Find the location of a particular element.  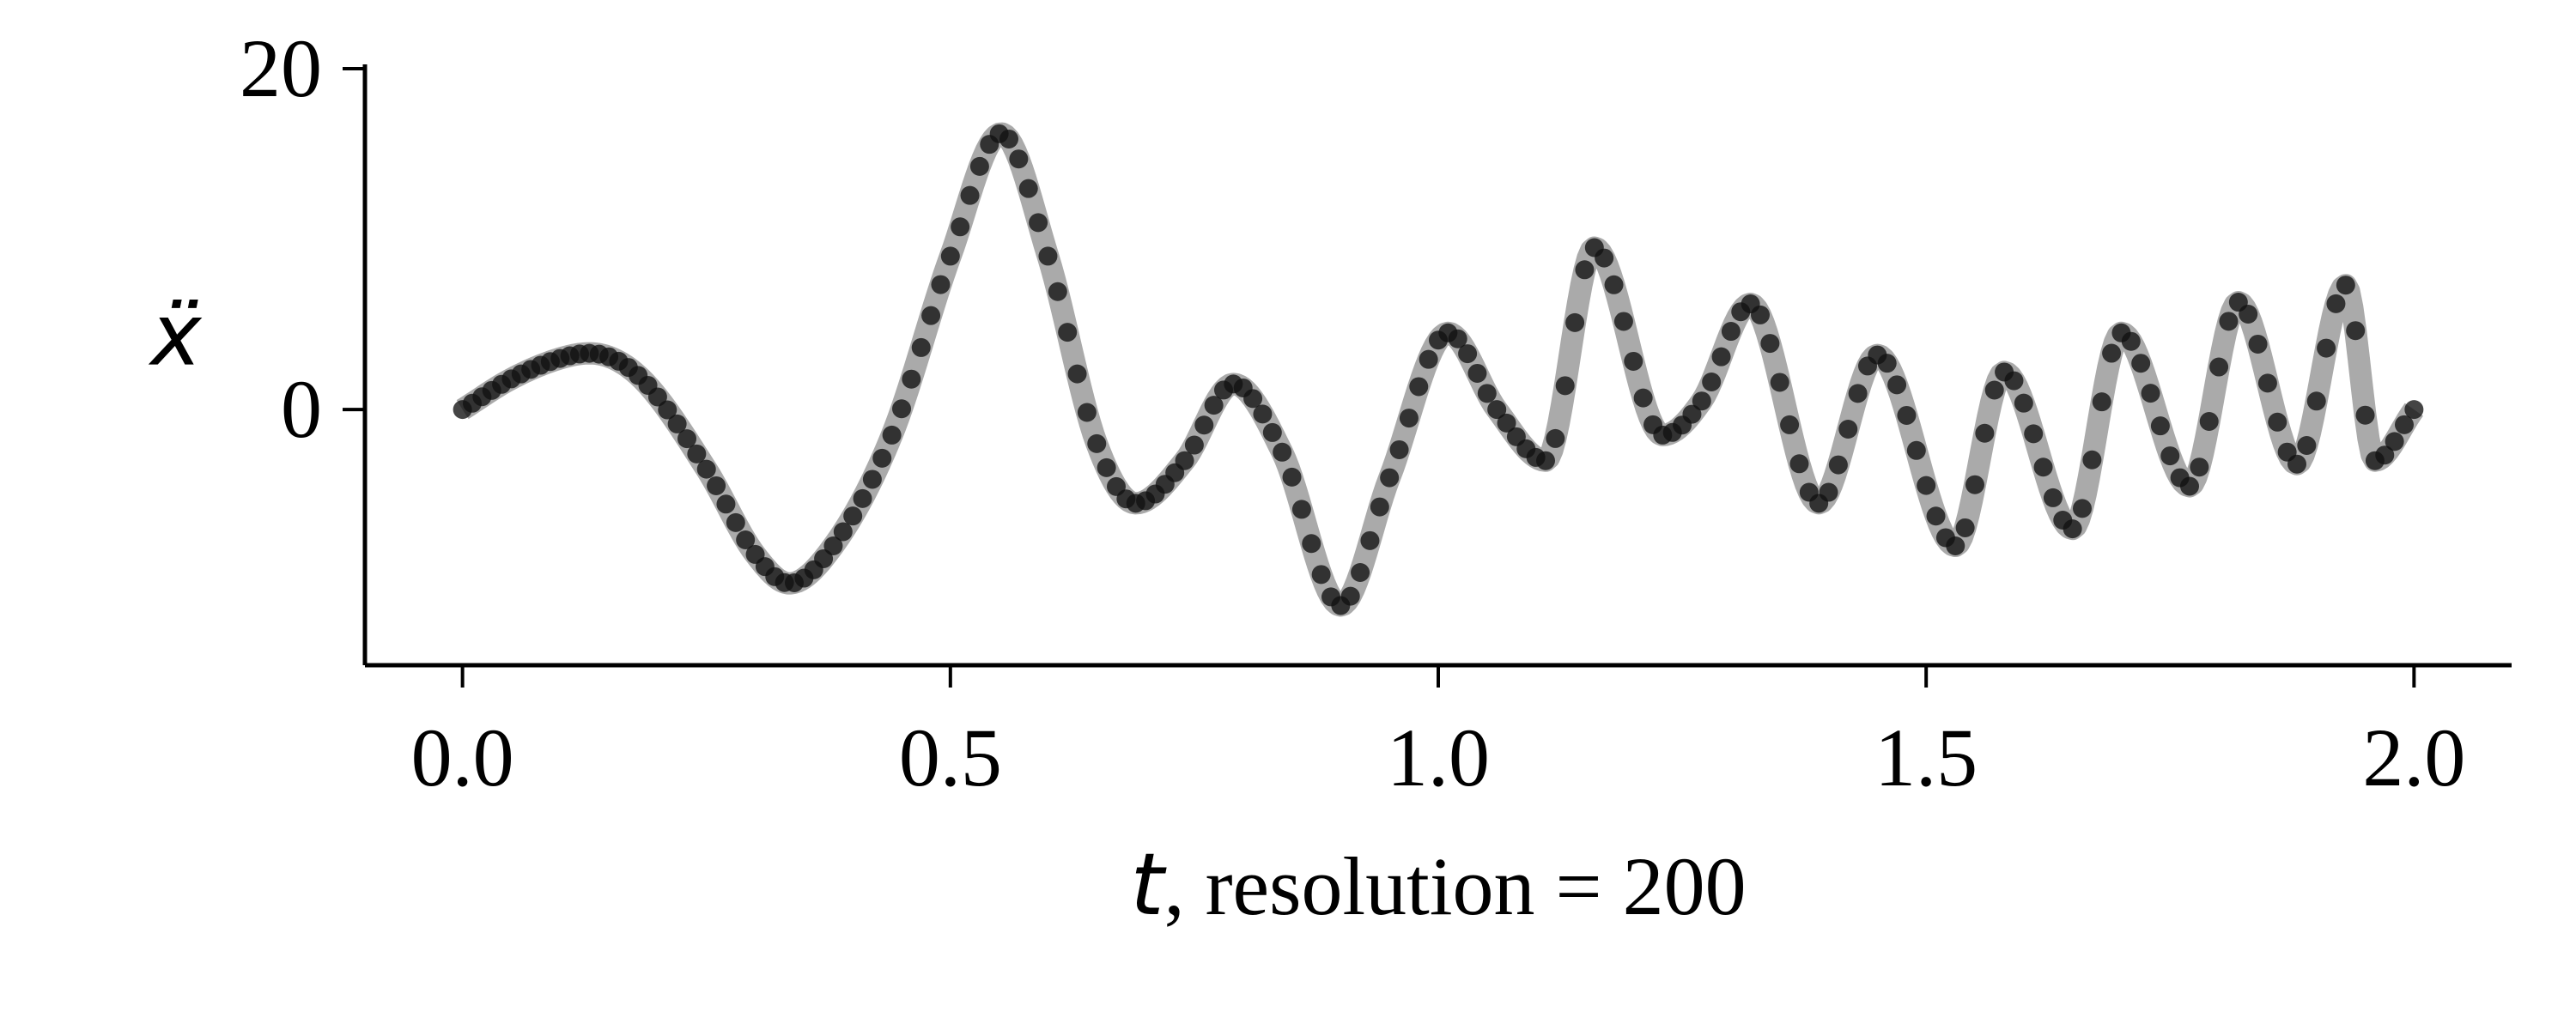

x-tick-label: 2.0 is located at coordinates (2413, 757).